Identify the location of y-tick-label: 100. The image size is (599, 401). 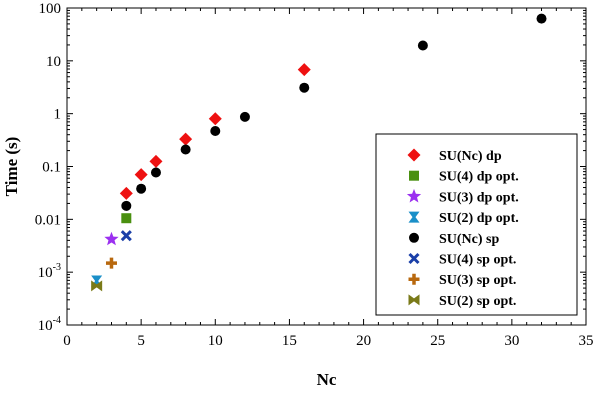
(50, 9).